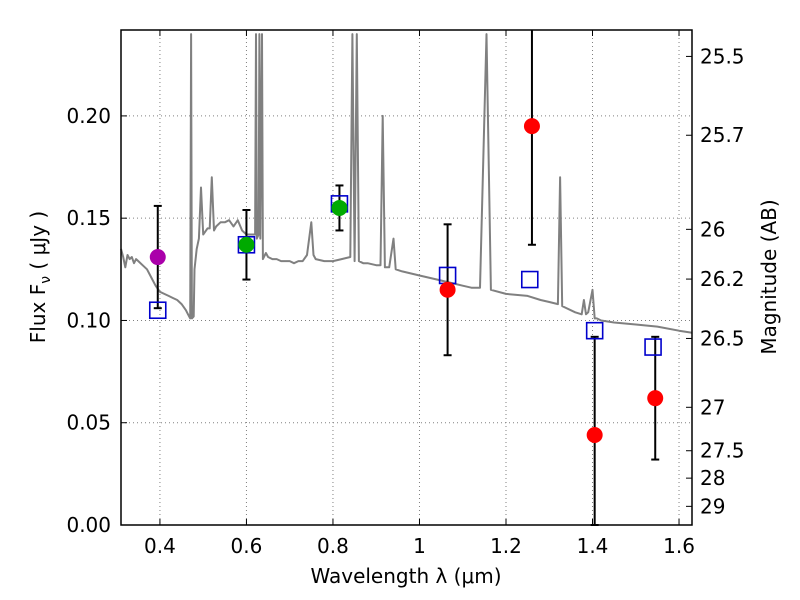  I want to click on y-axis-label-unit: ( μJy ), so click(38, 243).